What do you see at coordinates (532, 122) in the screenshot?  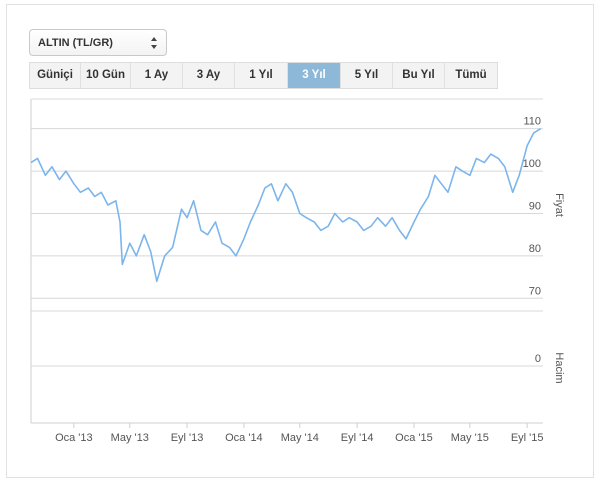 I see `price-tick-label: 110` at bounding box center [532, 122].